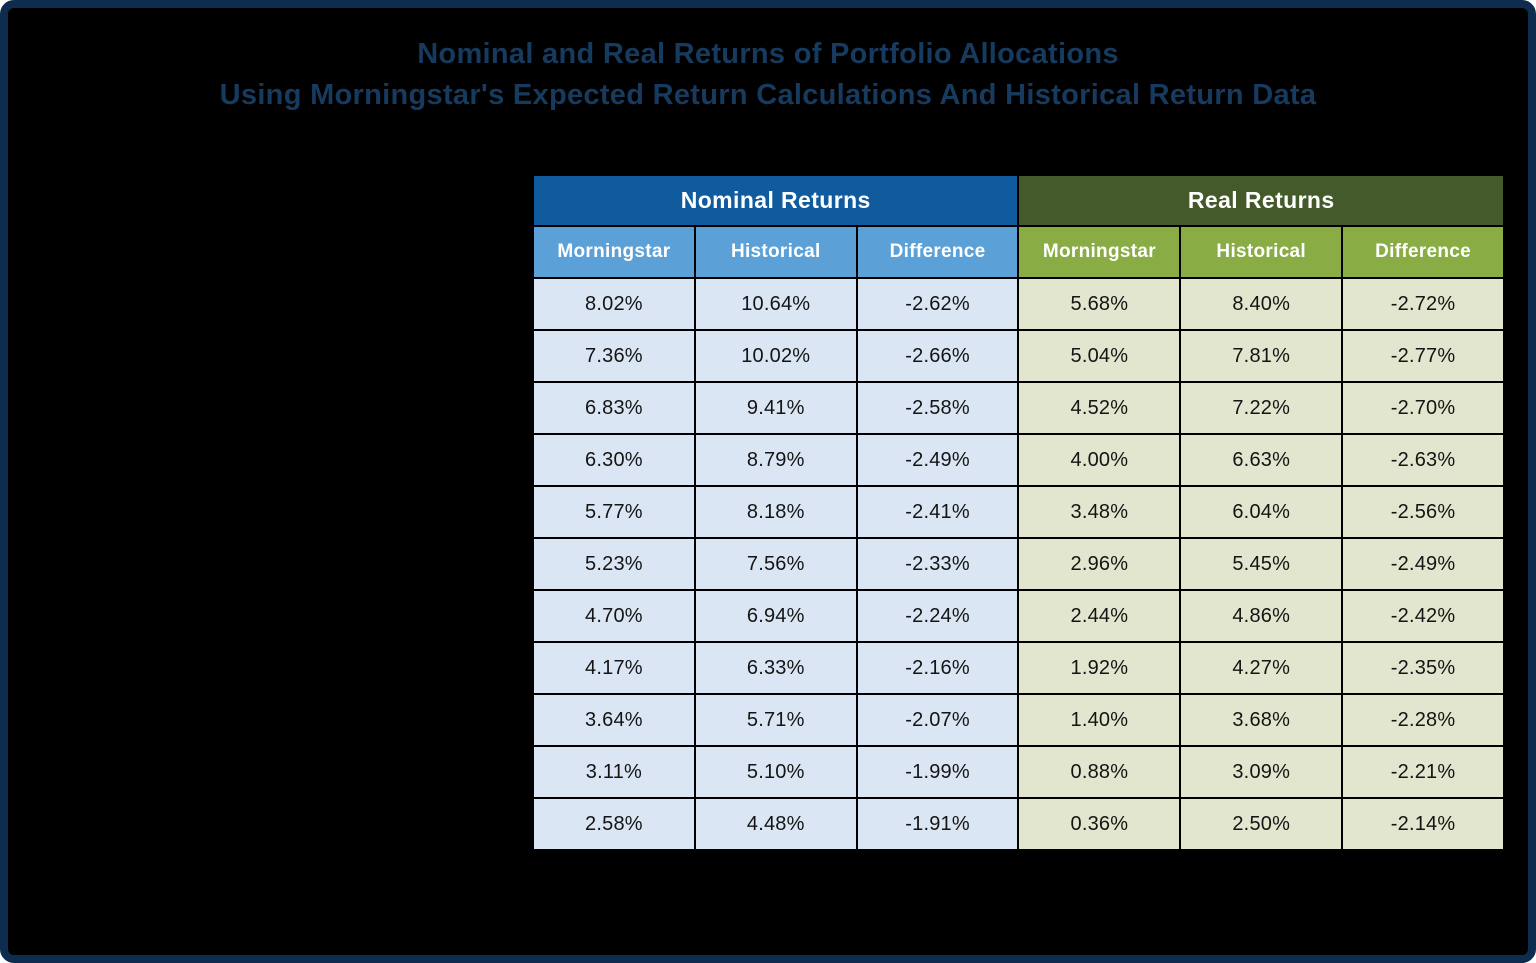 This screenshot has height=963, width=1536. What do you see at coordinates (1099, 668) in the screenshot?
I see `table-cell: 1.92%` at bounding box center [1099, 668].